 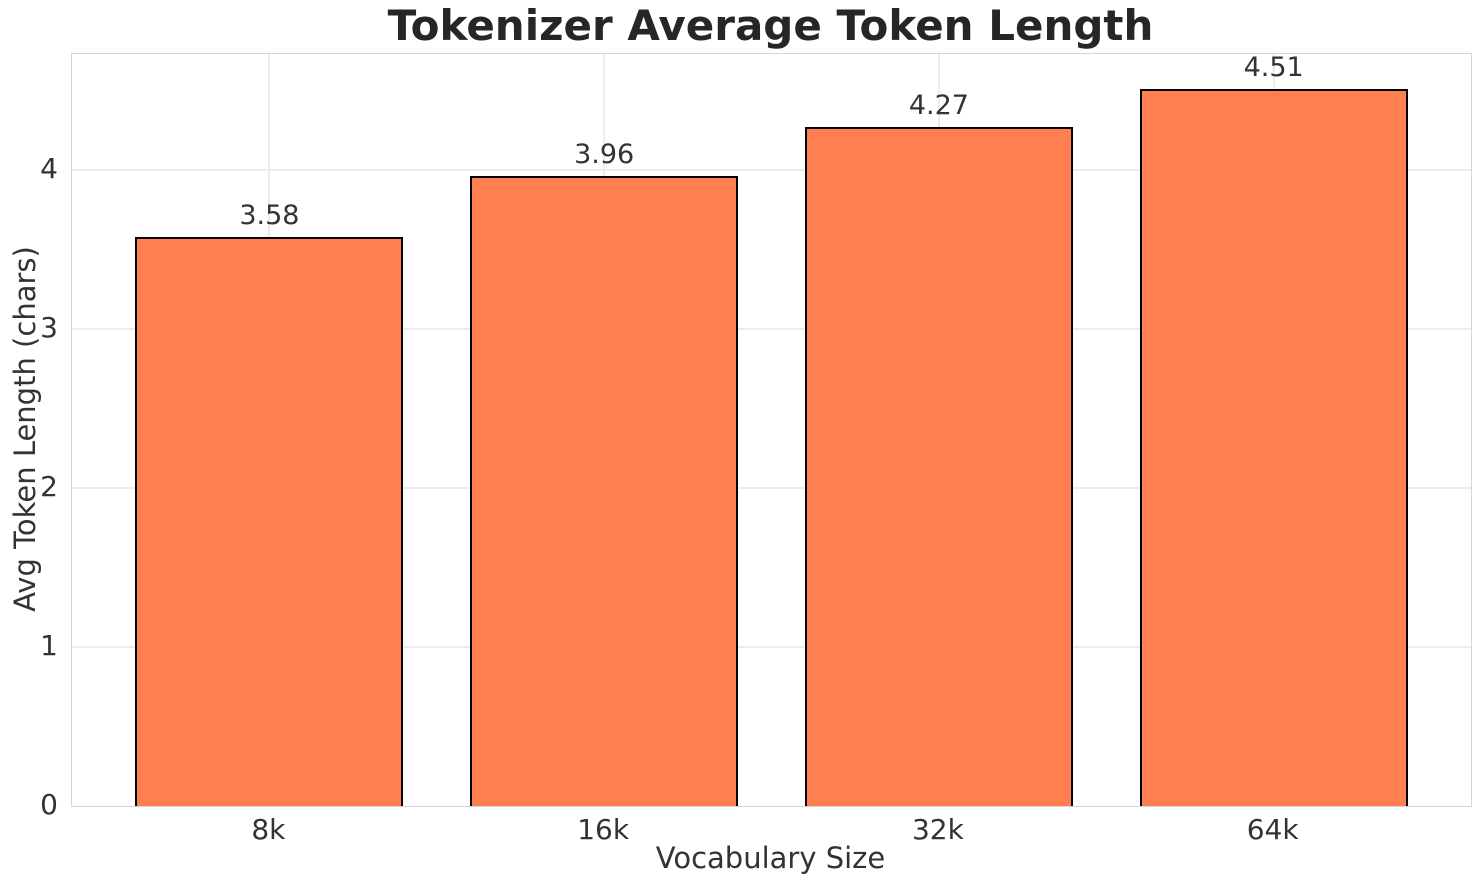 What do you see at coordinates (603, 829) in the screenshot?
I see `x-tick-label: 16k` at bounding box center [603, 829].